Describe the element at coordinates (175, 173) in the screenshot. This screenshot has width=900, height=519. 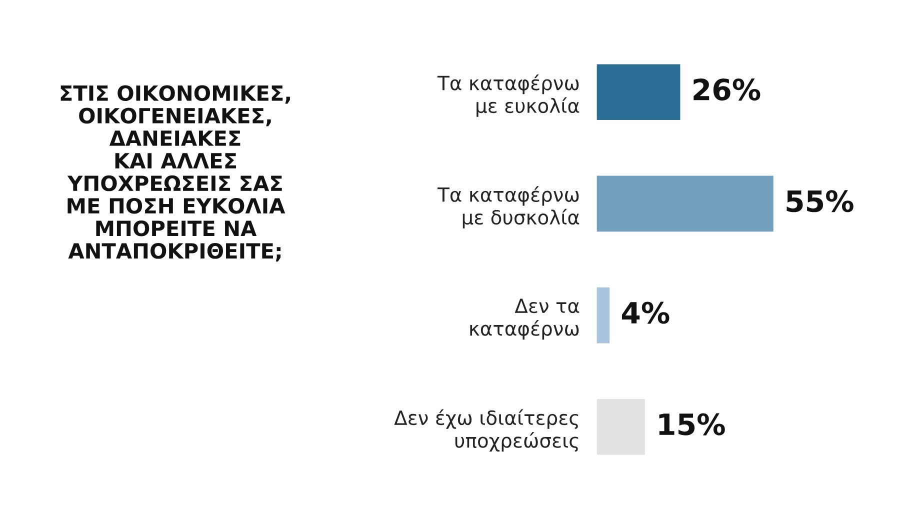
I see `text: ΣΤΙΣ ΟΙΚΟΝΟΜΙΚΕΣ, ΟΙΚΟΓΕΝΕΙΑΚΕΣ, ΔΑΝΕΙΑΚΕΣ ΚΑΙ ΑΛΛΕΣ ΥΠΟΧΡΕΩΣΕΙΣ ΣΑΣ ΜΕ ΠΟΣΗ ΕΥΚΟΛΙΑ ΜΠΟΡΕΙΤΕ ΝΑ ΑΝΤΑΠΟΚΡΙΘΕΙΤΕ;` at that location.